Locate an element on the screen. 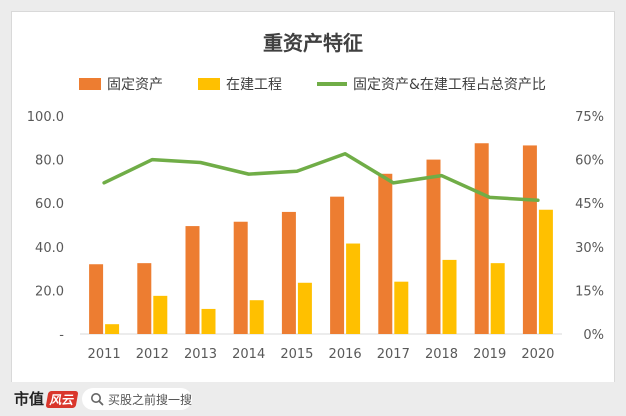 This screenshot has width=626, height=416. legend: 固定资产 在建工程 固定资产&在建工程占总资产比 is located at coordinates (313, 84).